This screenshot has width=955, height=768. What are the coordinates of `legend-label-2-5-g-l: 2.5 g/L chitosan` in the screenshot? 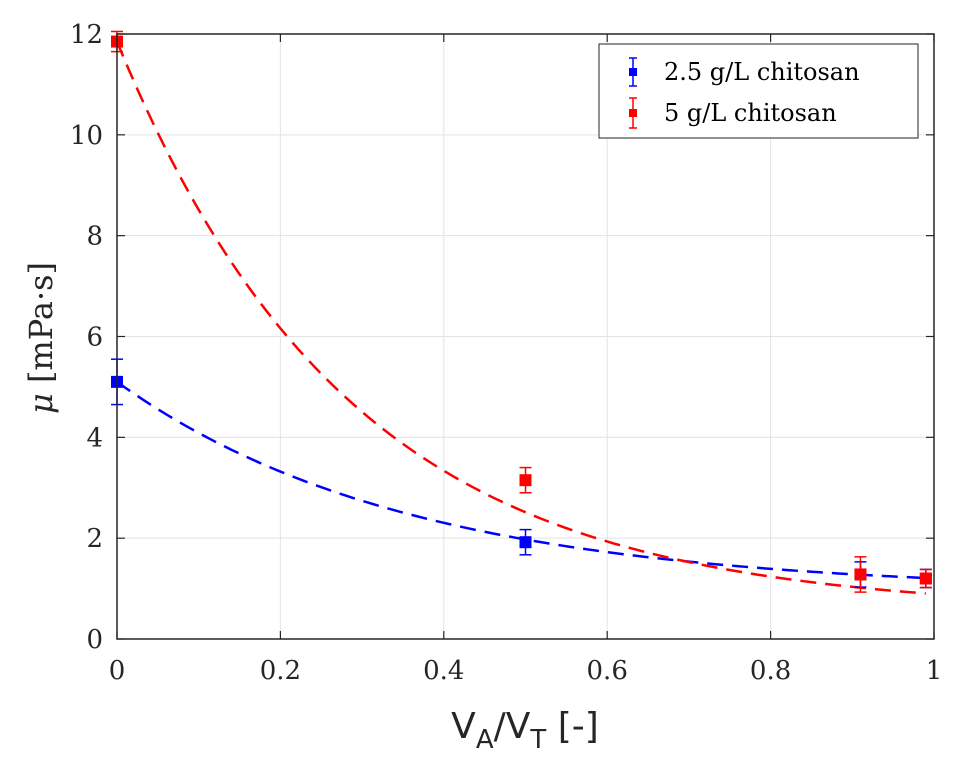 It's located at (762, 72).